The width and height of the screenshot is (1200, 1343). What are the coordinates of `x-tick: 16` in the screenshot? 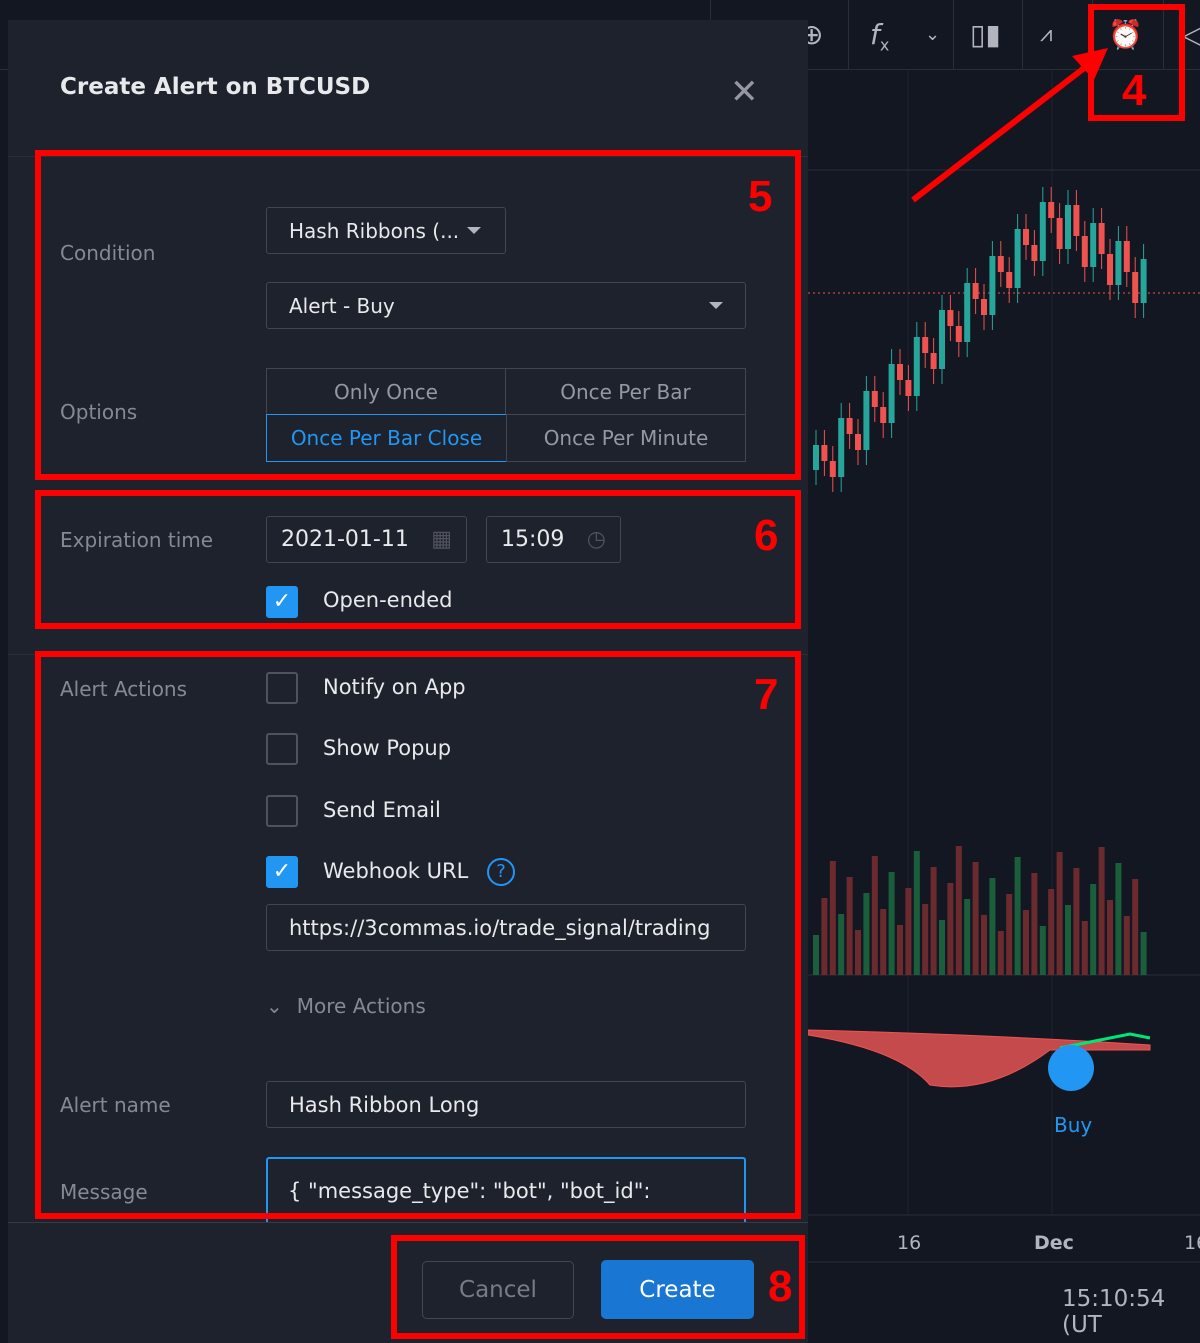 It's located at (909, 1243).